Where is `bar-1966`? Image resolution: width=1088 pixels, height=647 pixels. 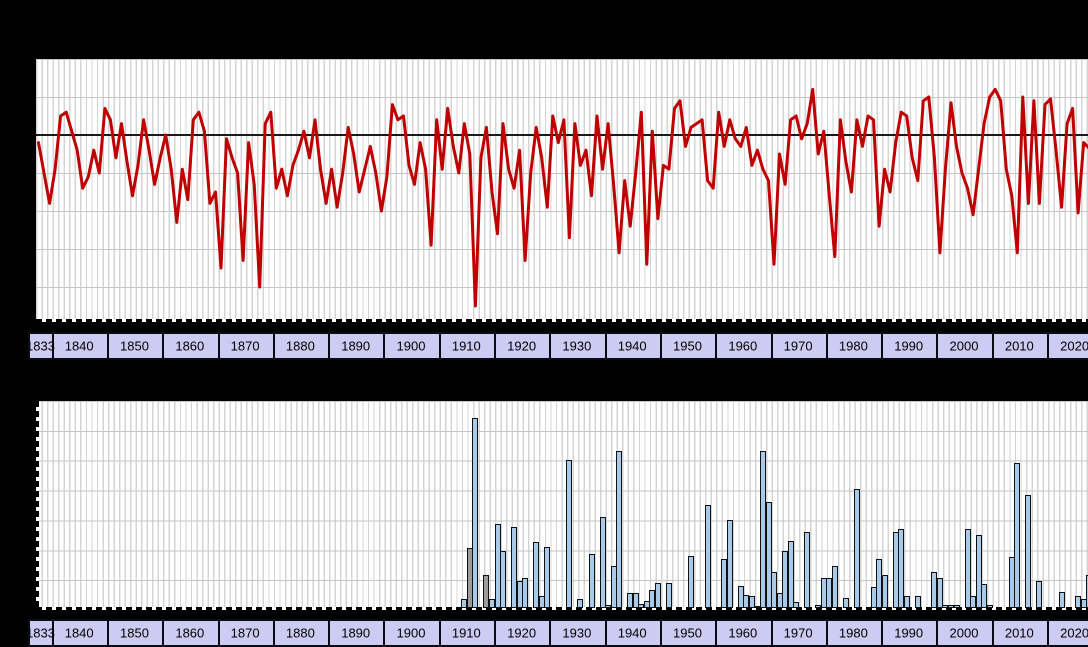
bar-1966 is located at coordinates (774, 590).